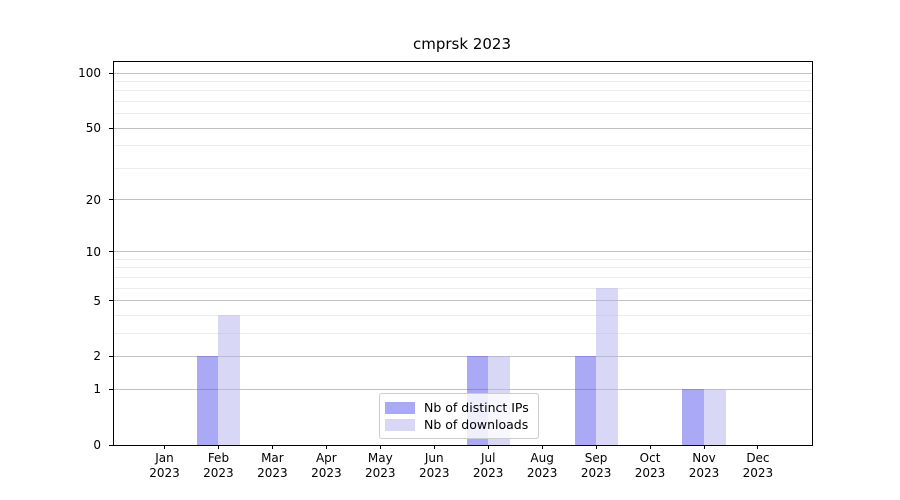 The image size is (900, 500). I want to click on x-tick-label-oct: Oct 2023, so click(650, 466).